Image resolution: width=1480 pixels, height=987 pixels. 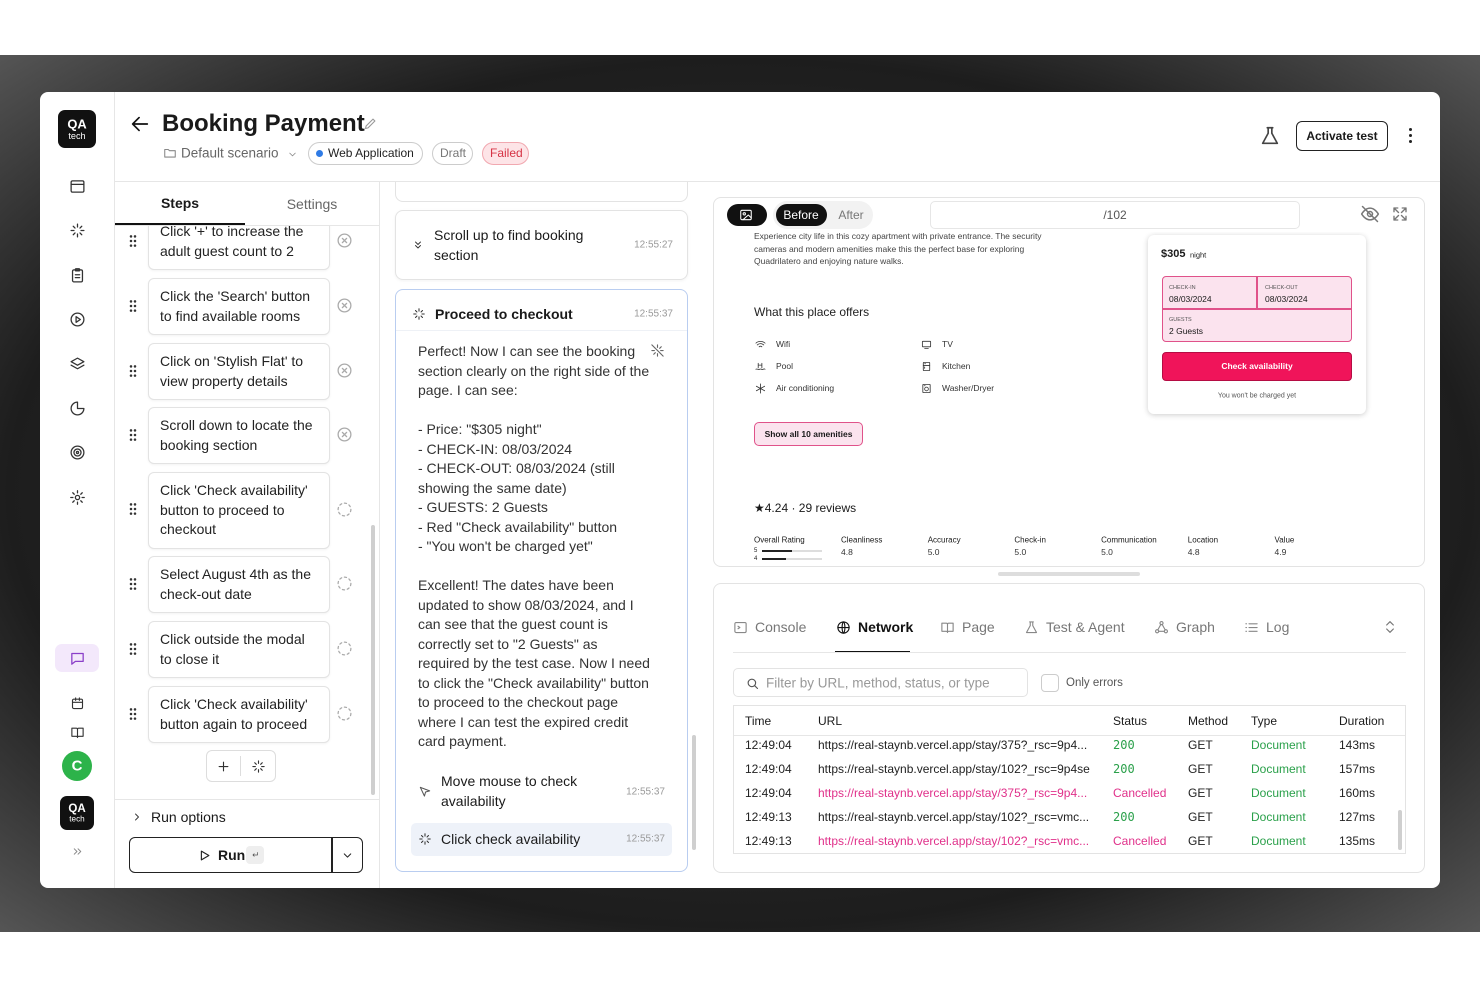 I want to click on before-pill, so click(x=801, y=215).